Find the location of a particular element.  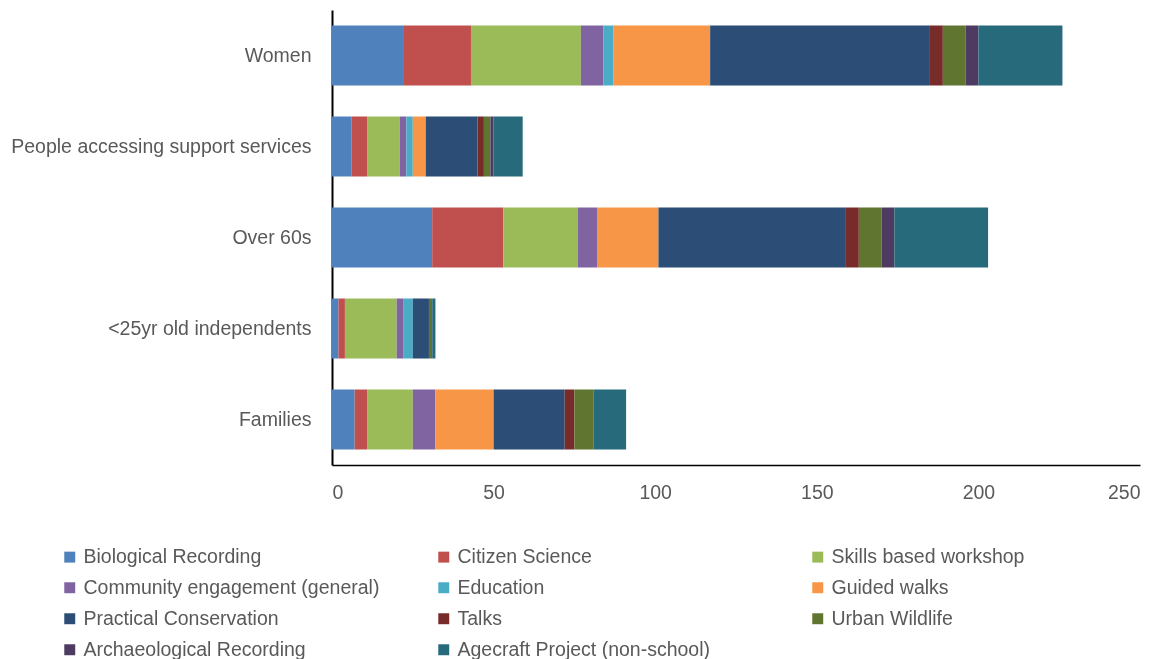

legend-label: Education is located at coordinates (501, 586).